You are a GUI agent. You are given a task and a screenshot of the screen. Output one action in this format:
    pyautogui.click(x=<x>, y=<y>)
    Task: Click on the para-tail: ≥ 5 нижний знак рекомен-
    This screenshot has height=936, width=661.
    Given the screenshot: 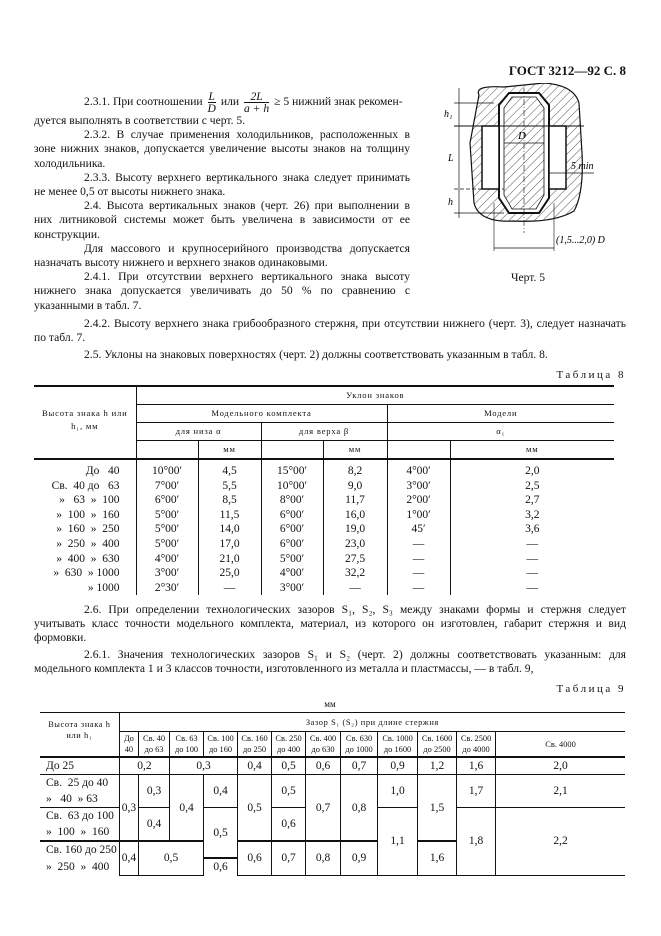 What is the action you would take?
    pyautogui.click(x=338, y=102)
    